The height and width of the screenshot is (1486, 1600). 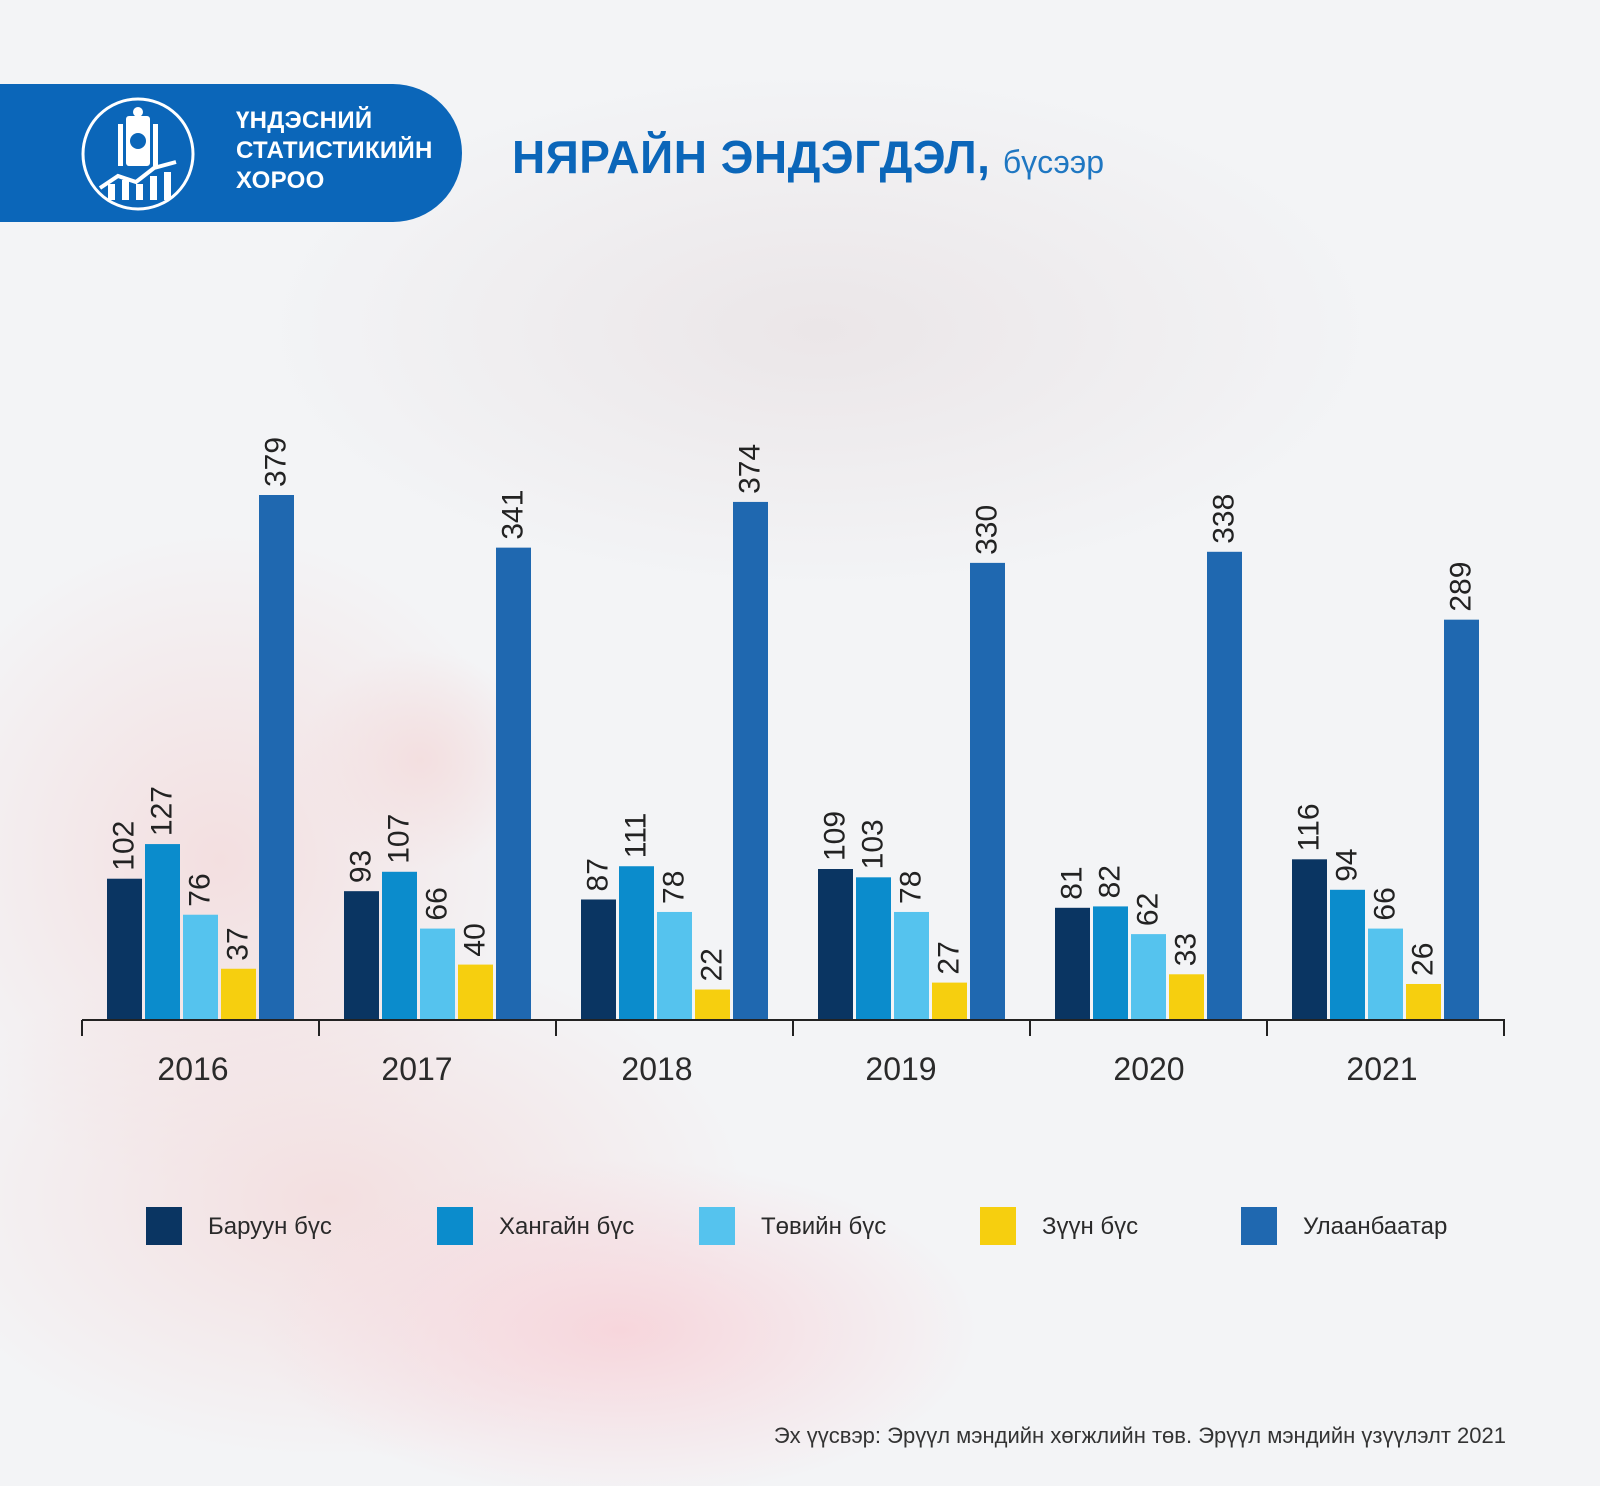 I want to click on logo-text: ҮНДЭСНИЙ СТАТИСТИКИЙН ХОРОО, so click(x=334, y=151).